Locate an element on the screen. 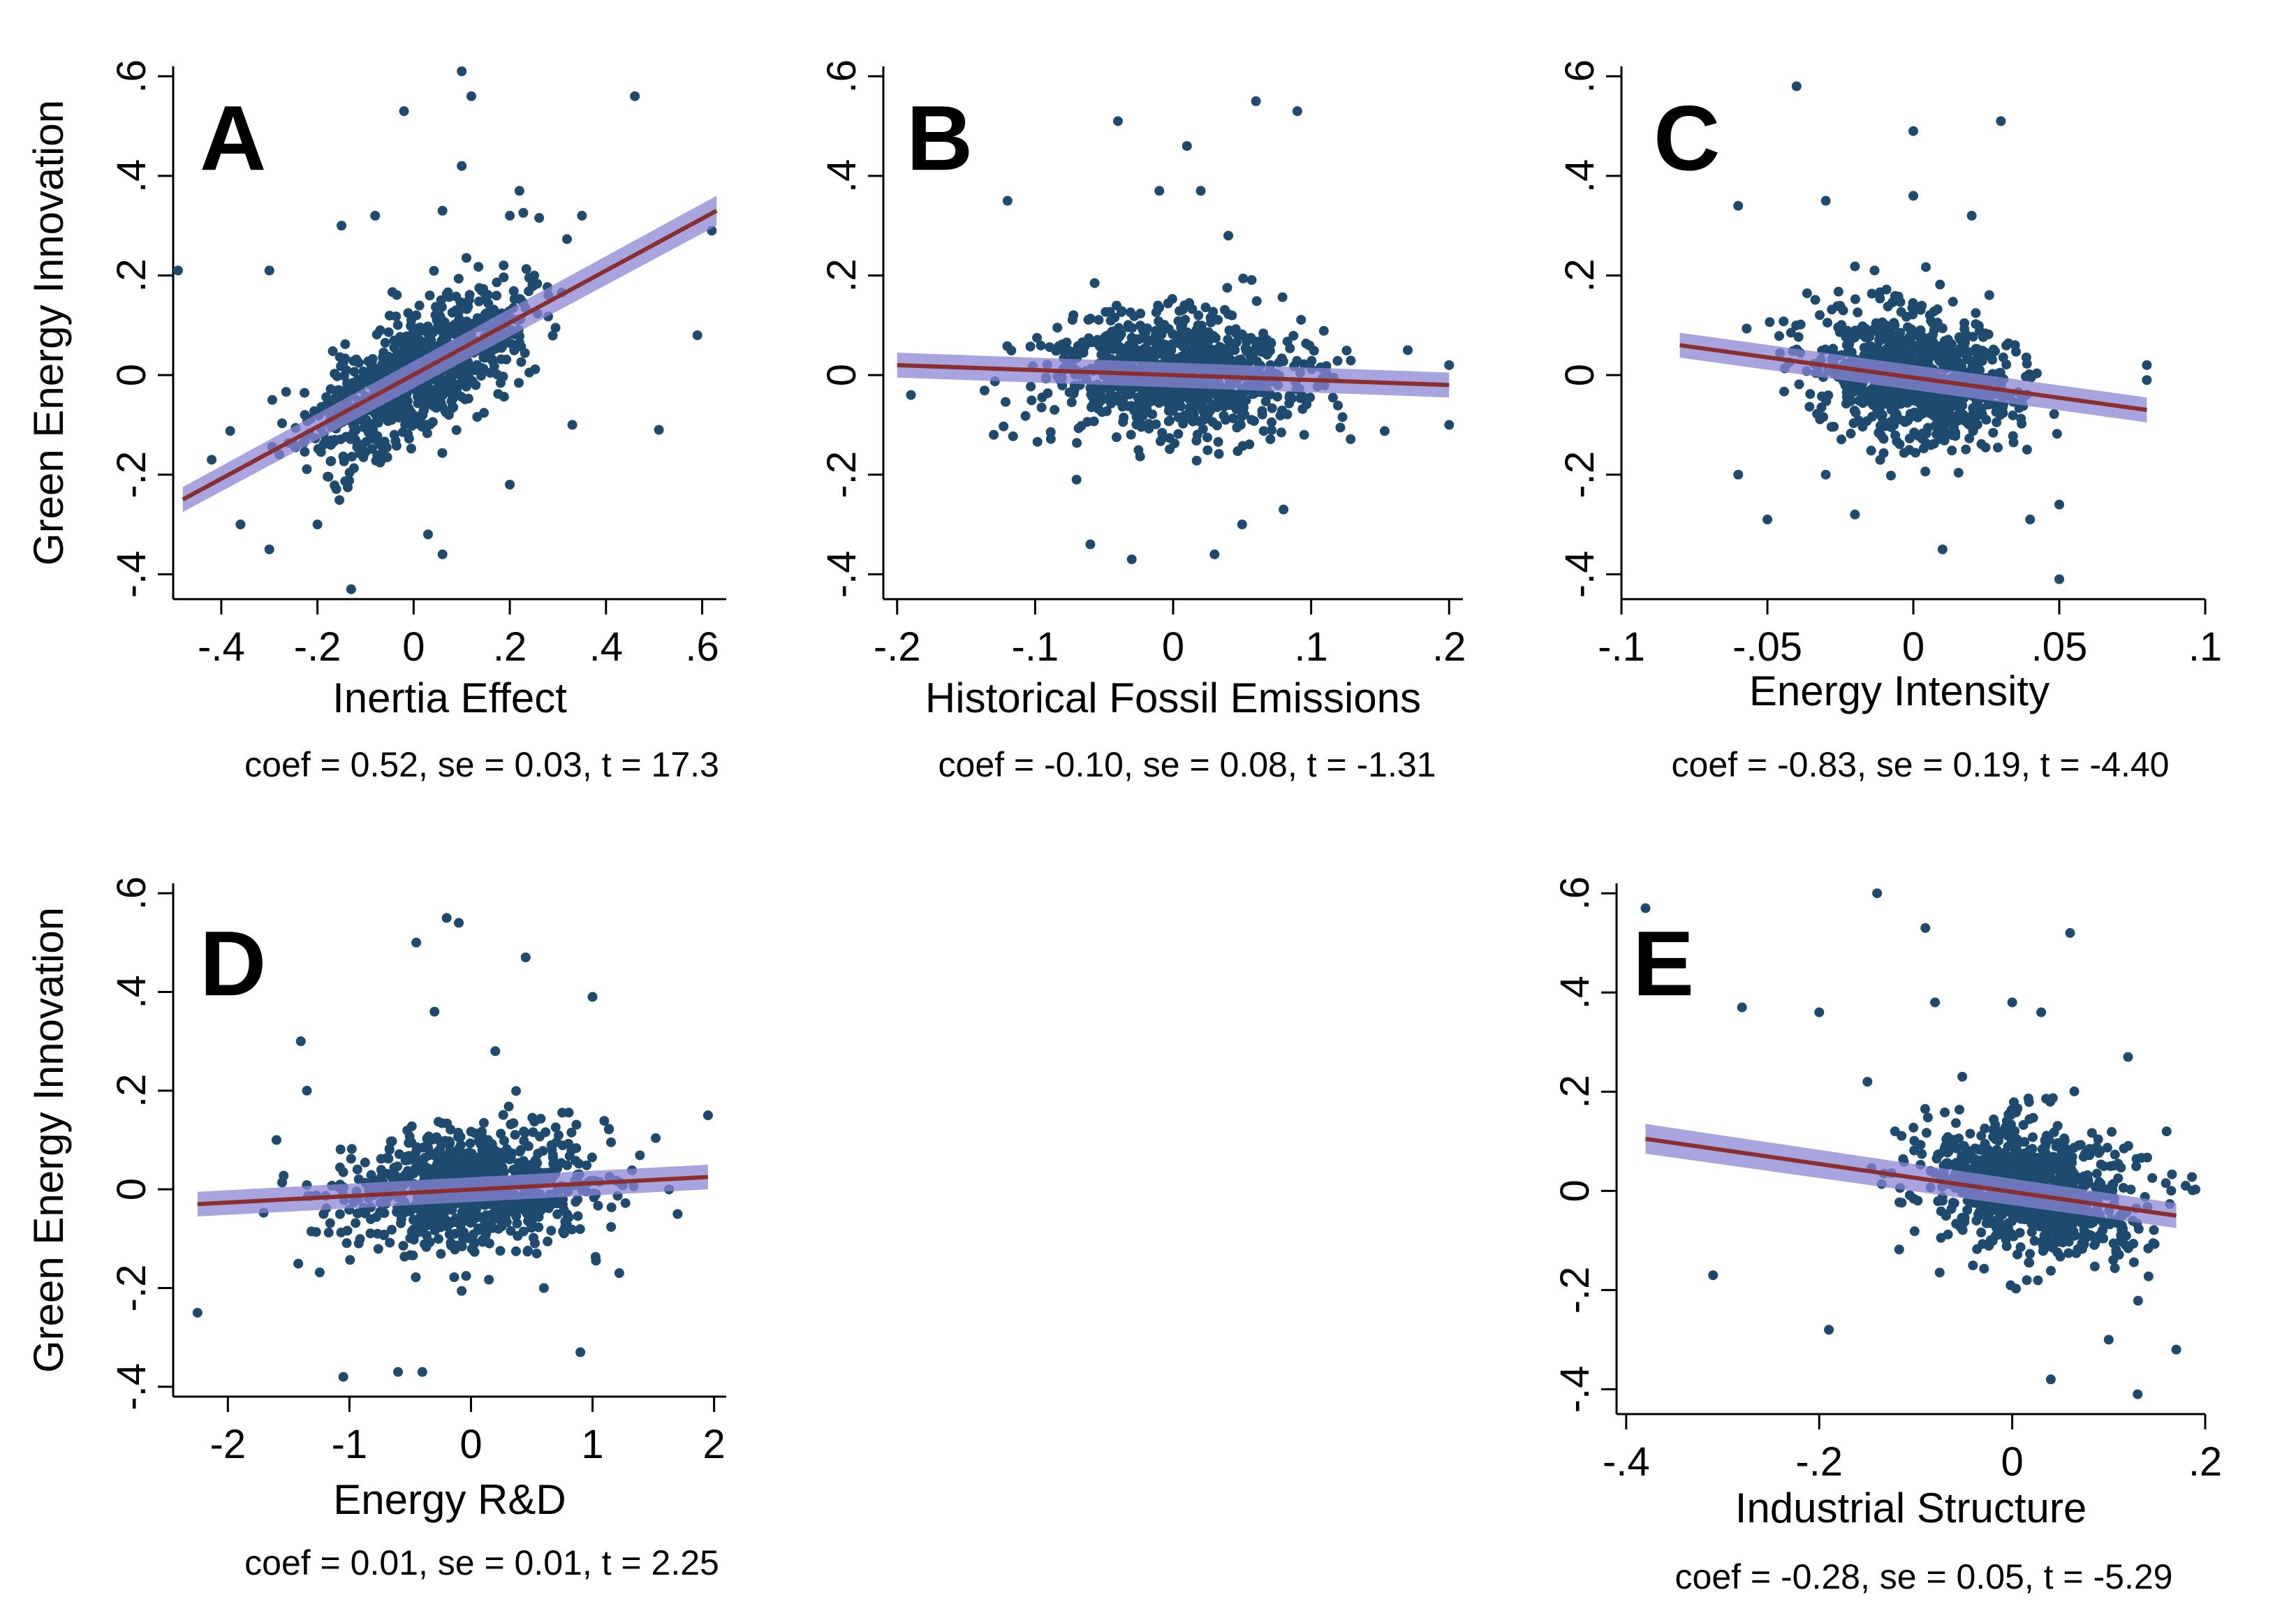 The height and width of the screenshot is (1611, 2296). fit-line is located at coordinates (1911, 1177).